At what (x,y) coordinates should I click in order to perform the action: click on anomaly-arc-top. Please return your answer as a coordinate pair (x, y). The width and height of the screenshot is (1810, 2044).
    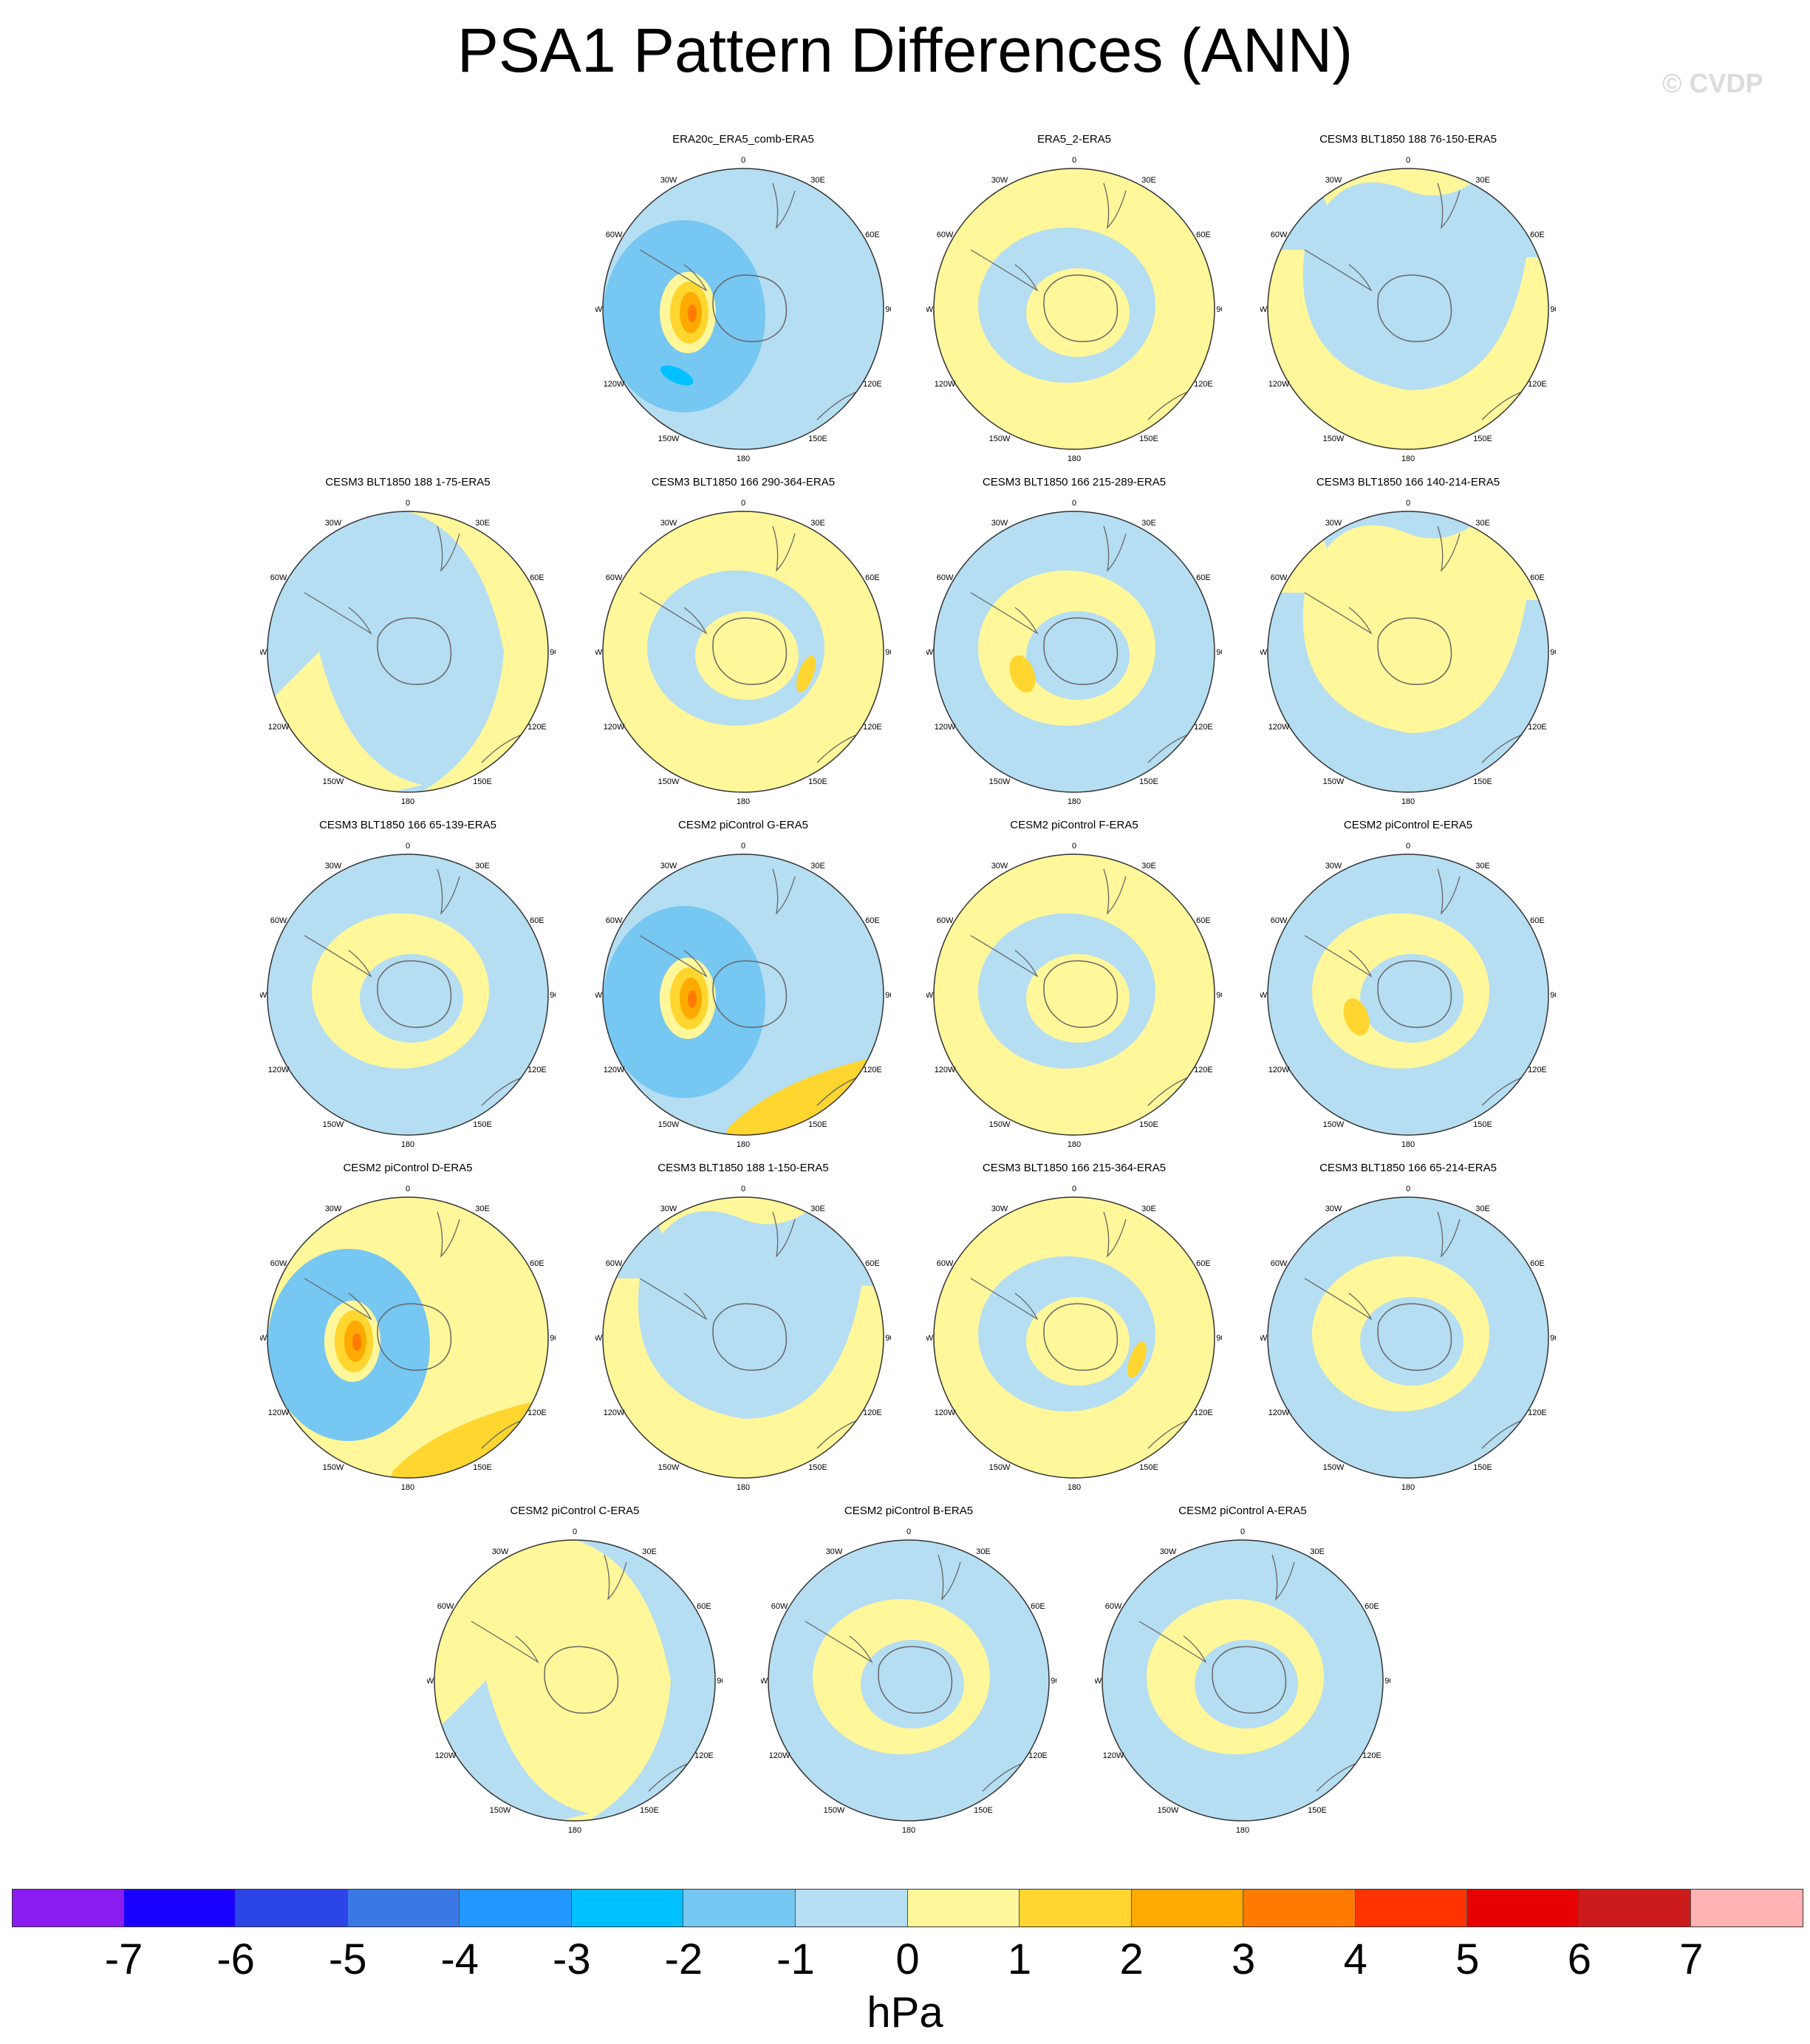
    Looking at the image, I should click on (1404, 529).